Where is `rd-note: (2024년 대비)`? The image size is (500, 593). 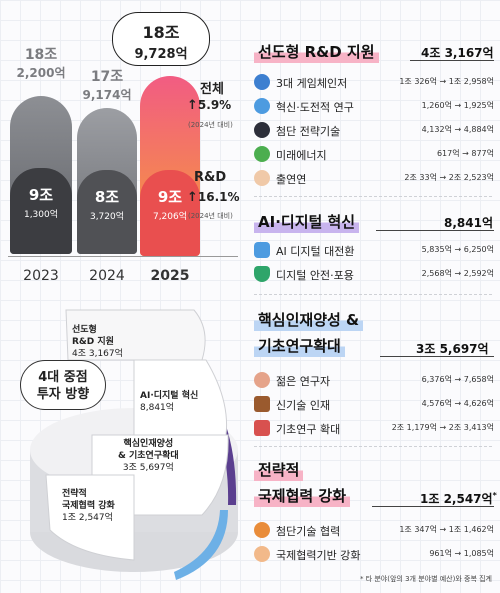 rd-note: (2024년 대비) is located at coordinates (210, 216).